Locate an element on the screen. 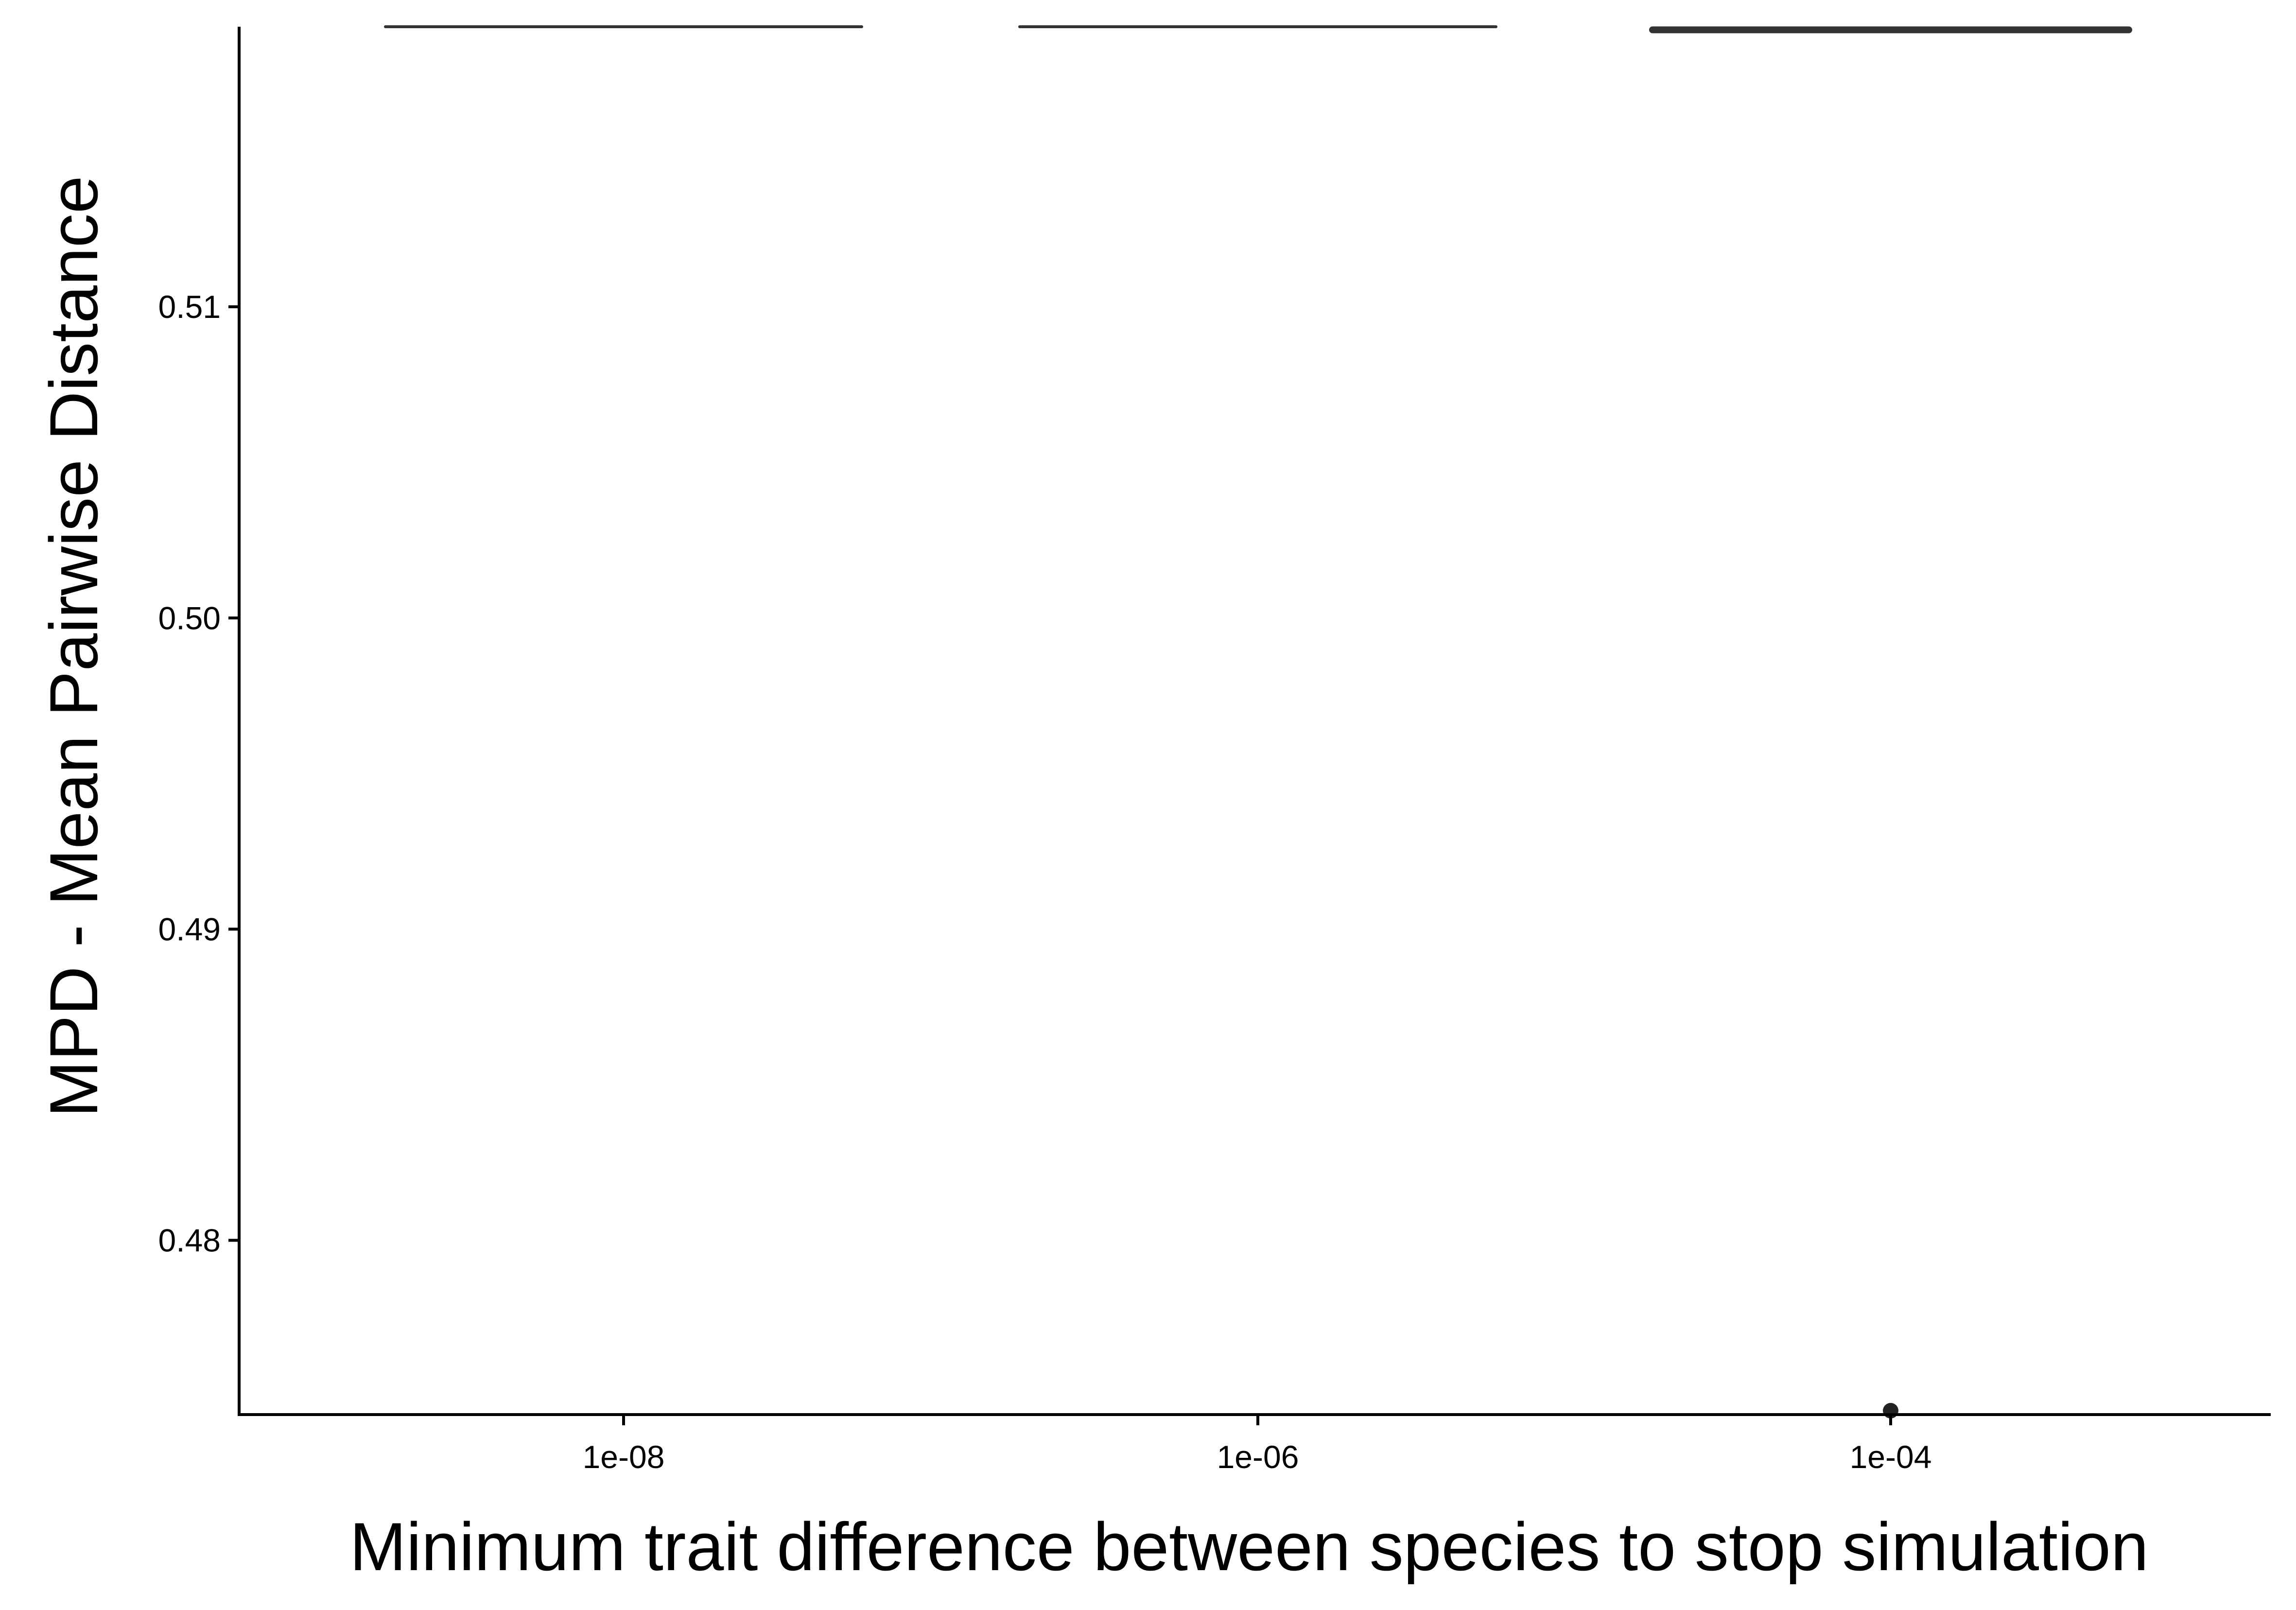  y-axis-title: MPD - Mean Pairwise Distance is located at coordinates (73, 646).